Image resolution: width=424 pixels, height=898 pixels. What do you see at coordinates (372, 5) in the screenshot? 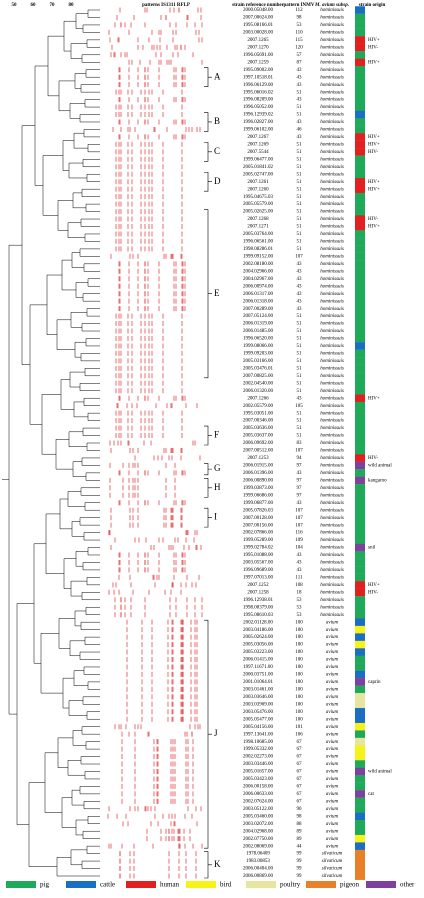
I see `origin-header: strain origin` at bounding box center [372, 5].